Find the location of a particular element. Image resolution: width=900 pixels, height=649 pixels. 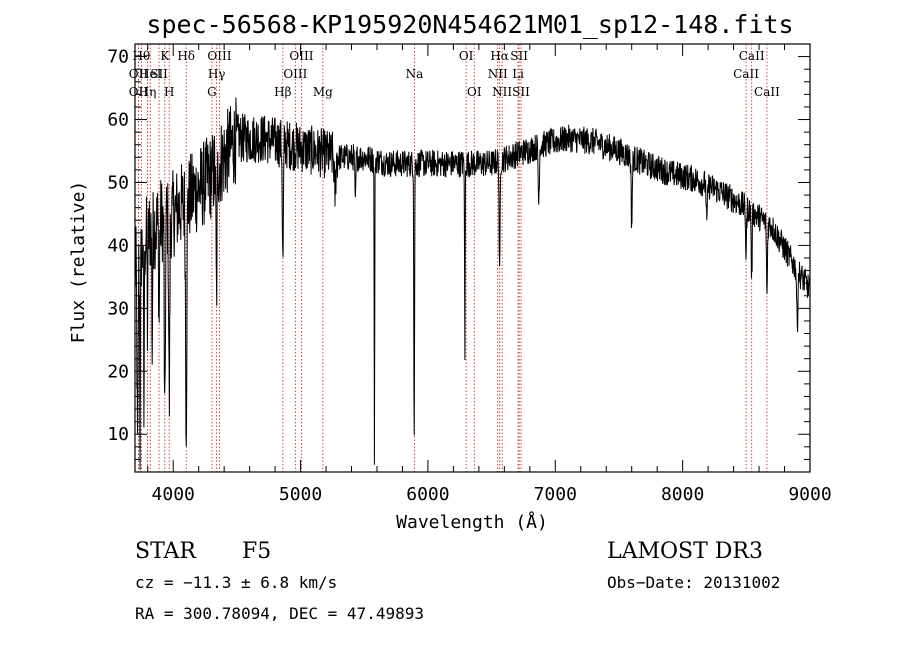

x-tick-label: 9000 is located at coordinates (809, 494).